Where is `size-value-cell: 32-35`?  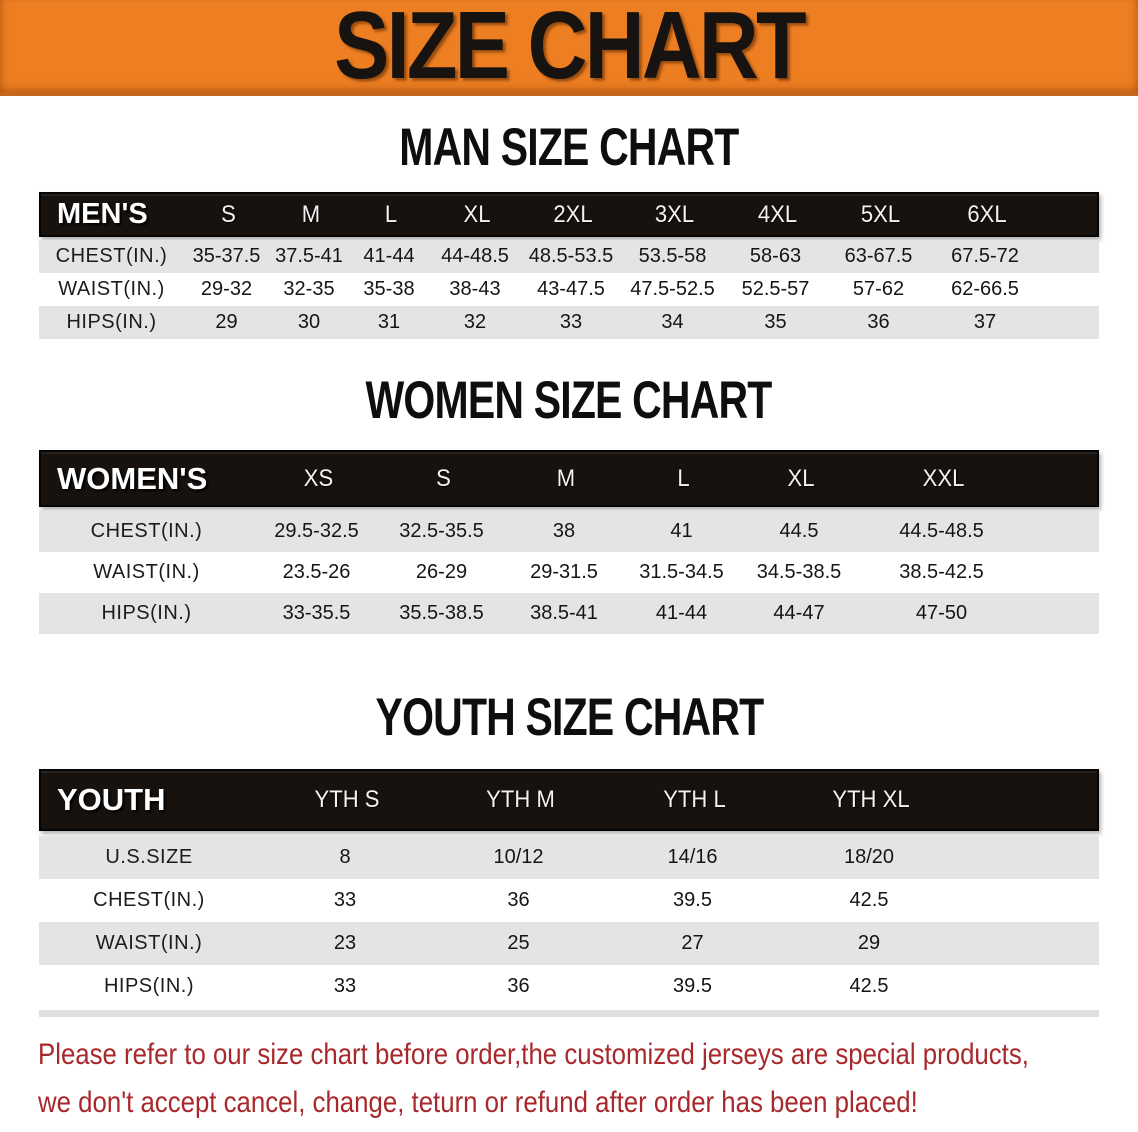
size-value-cell: 32-35 is located at coordinates (309, 289).